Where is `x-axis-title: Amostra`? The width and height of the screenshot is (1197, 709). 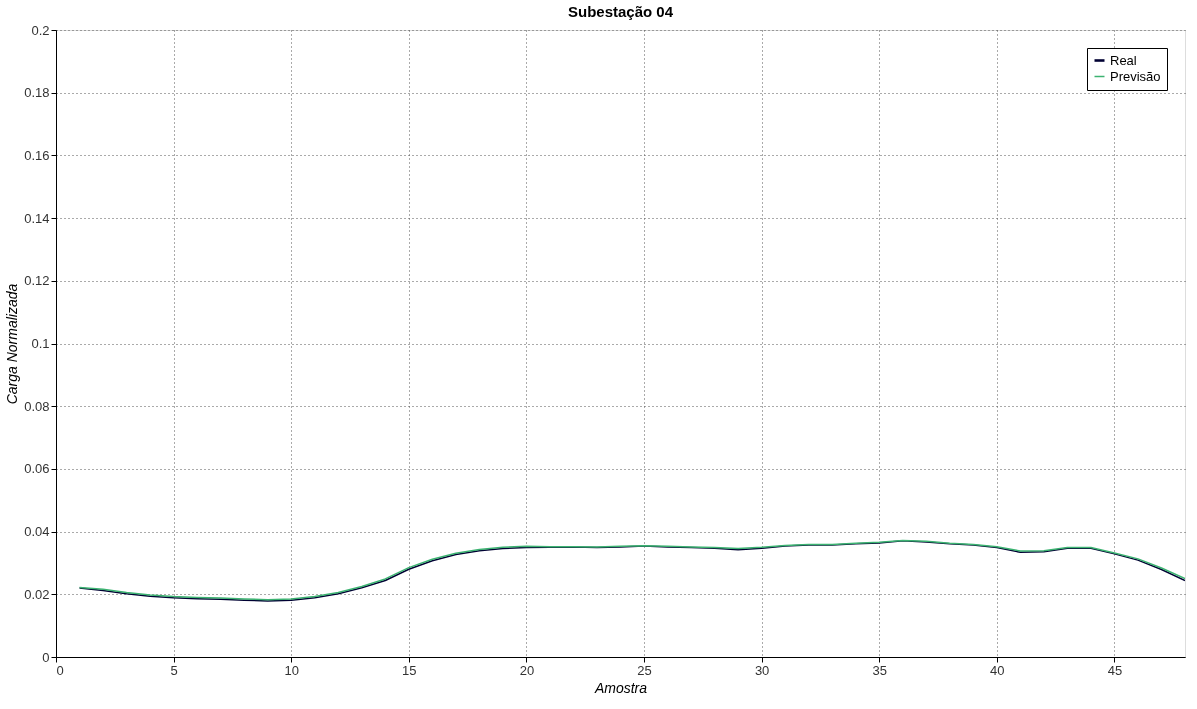 x-axis-title: Amostra is located at coordinates (620, 687).